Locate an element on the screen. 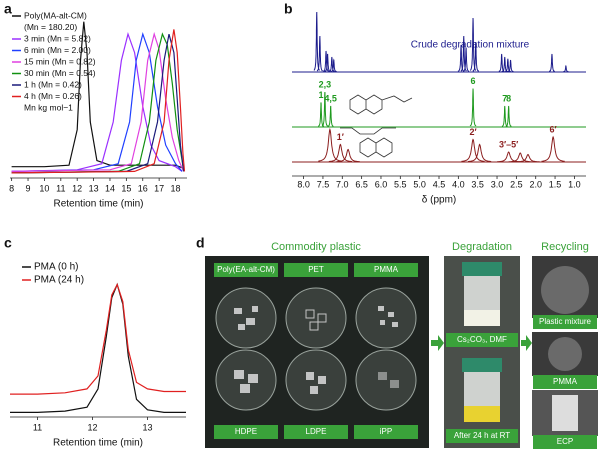 The image size is (600, 452). peak-label: 8 is located at coordinates (508, 98).